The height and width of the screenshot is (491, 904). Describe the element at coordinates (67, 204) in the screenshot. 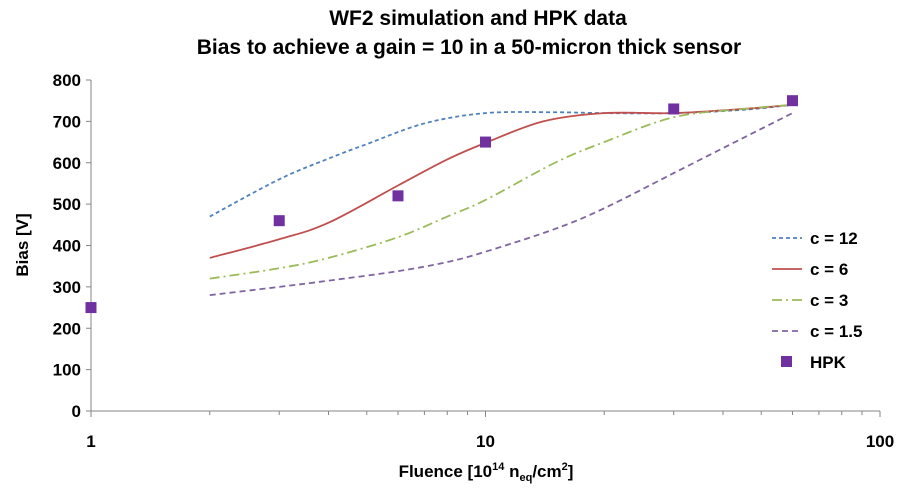

I see `y-tick-label: 500` at that location.